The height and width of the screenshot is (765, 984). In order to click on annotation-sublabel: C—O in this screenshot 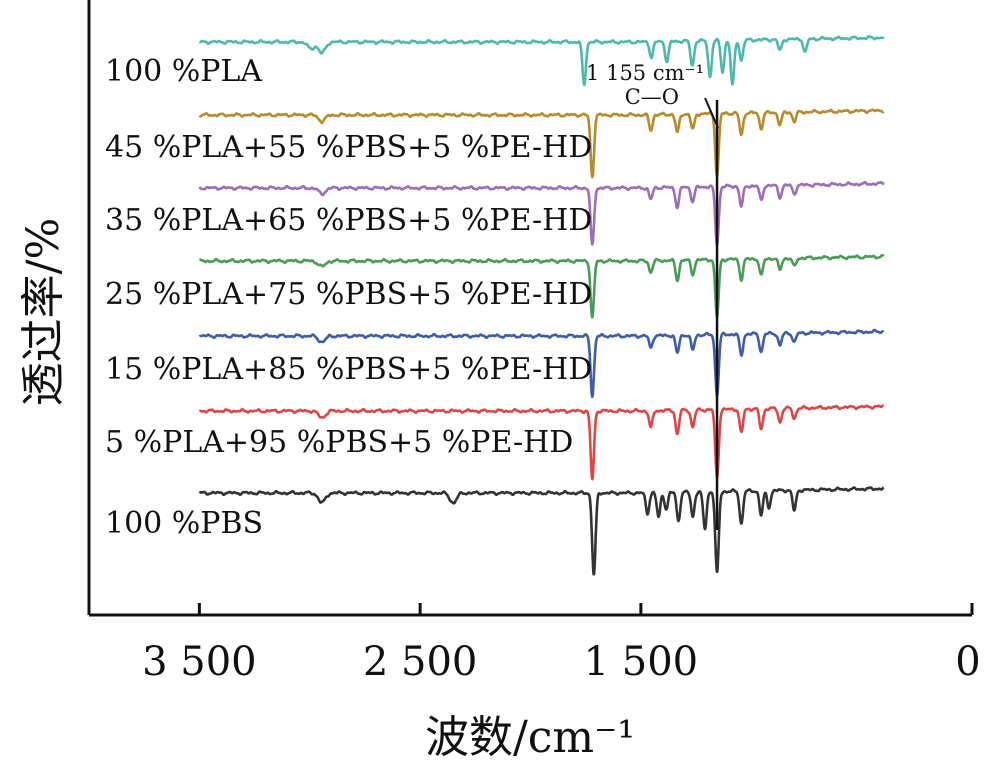, I will do `click(652, 97)`.